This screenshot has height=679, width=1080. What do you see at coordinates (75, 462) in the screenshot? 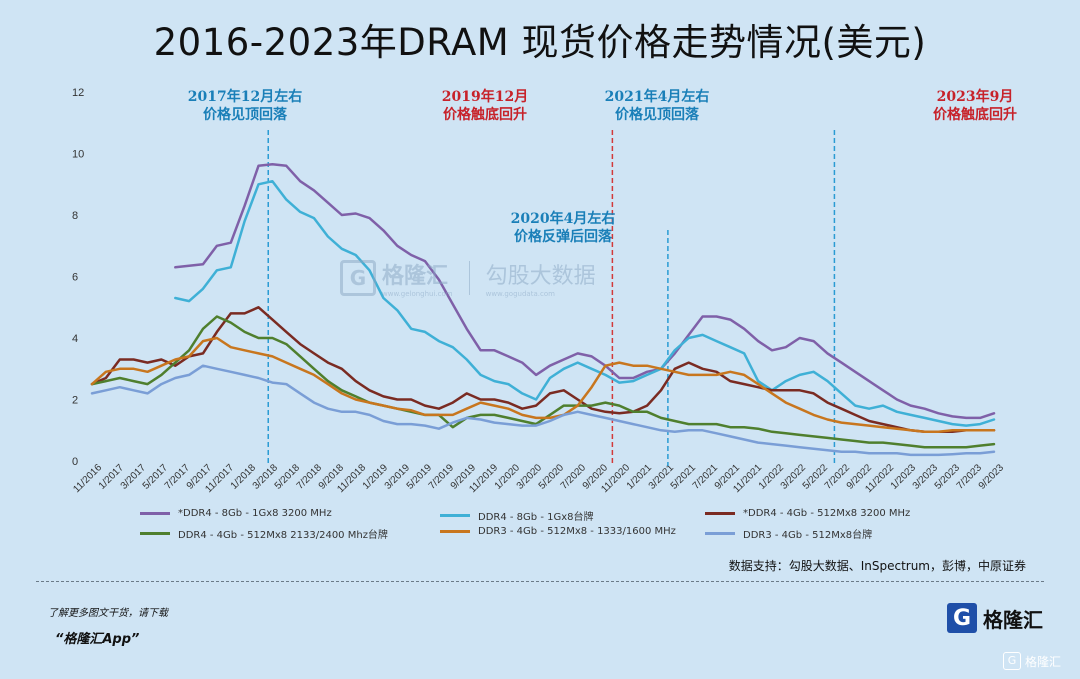
I see `y-tick-label: 0` at bounding box center [75, 462].